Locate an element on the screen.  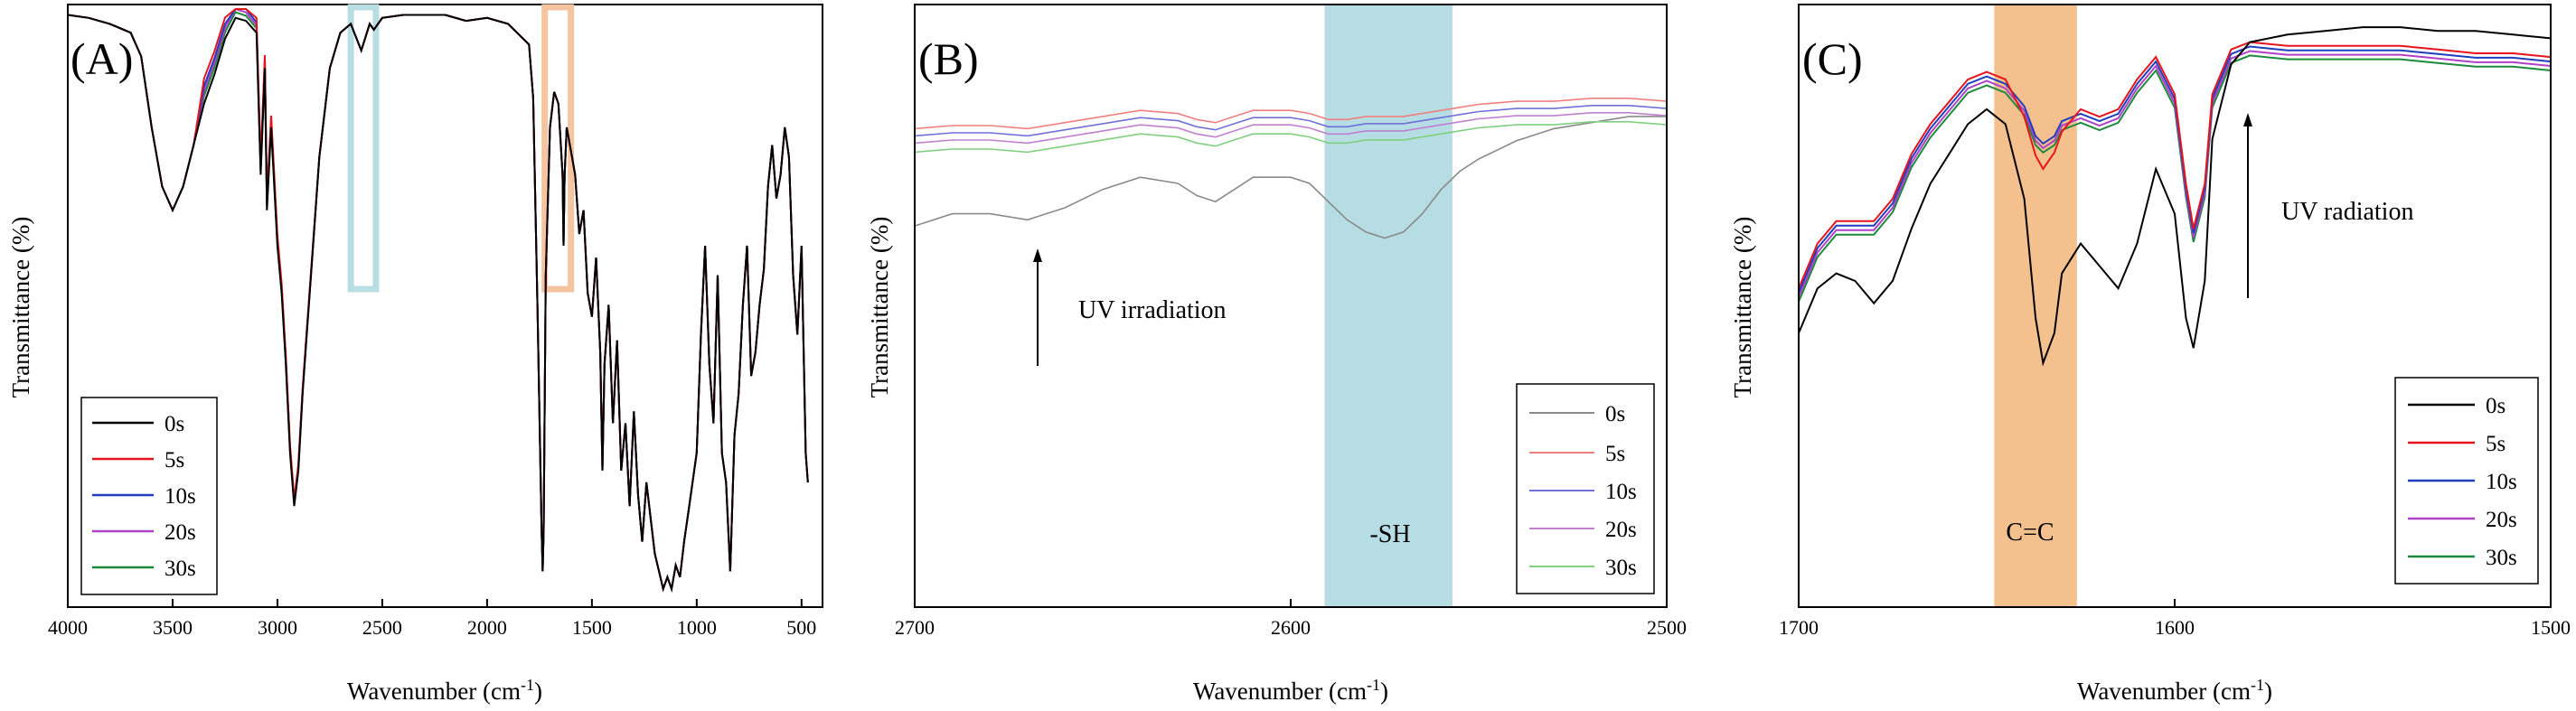
panel-c-label: (C) is located at coordinates (1833, 59).